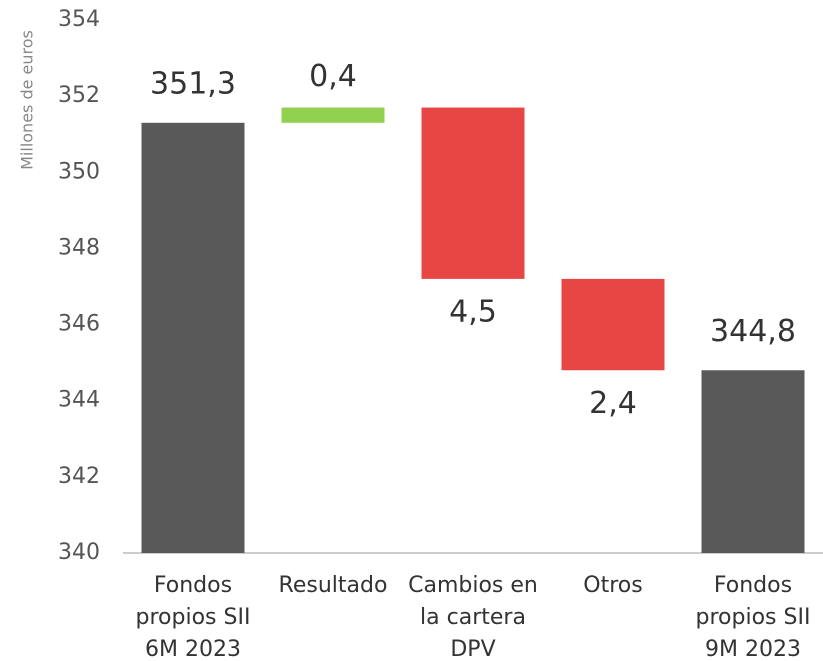  Describe the element at coordinates (79, 552) in the screenshot. I see `y-tick-label: 340` at that location.